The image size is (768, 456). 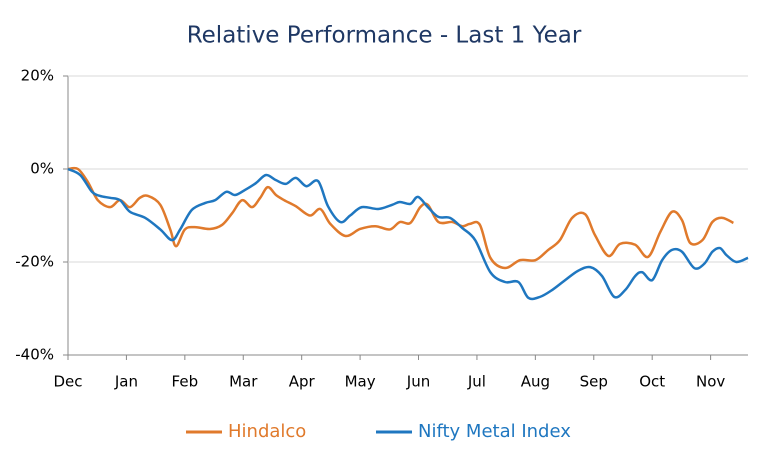 What do you see at coordinates (37, 76) in the screenshot?
I see `y-tick-label: 20%` at bounding box center [37, 76].